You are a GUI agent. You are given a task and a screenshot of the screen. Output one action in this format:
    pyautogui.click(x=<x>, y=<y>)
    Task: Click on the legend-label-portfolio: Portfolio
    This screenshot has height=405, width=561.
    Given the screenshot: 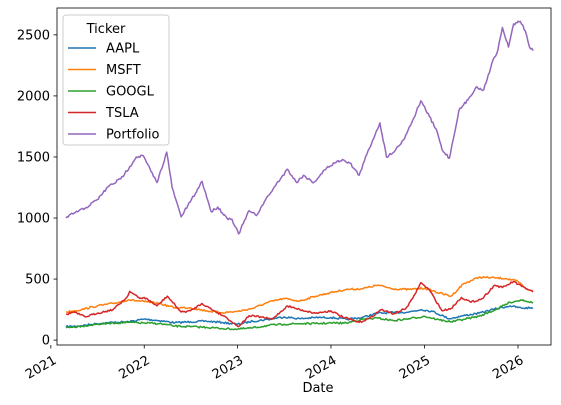 What is the action you would take?
    pyautogui.click(x=133, y=135)
    